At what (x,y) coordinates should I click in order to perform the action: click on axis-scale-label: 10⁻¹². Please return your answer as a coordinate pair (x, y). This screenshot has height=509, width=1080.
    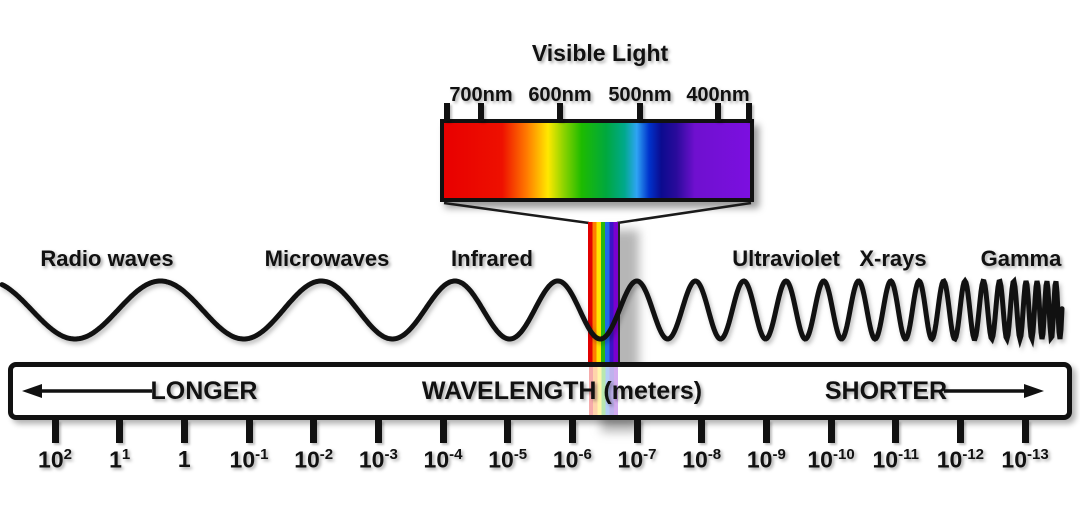
    Looking at the image, I should click on (960, 459).